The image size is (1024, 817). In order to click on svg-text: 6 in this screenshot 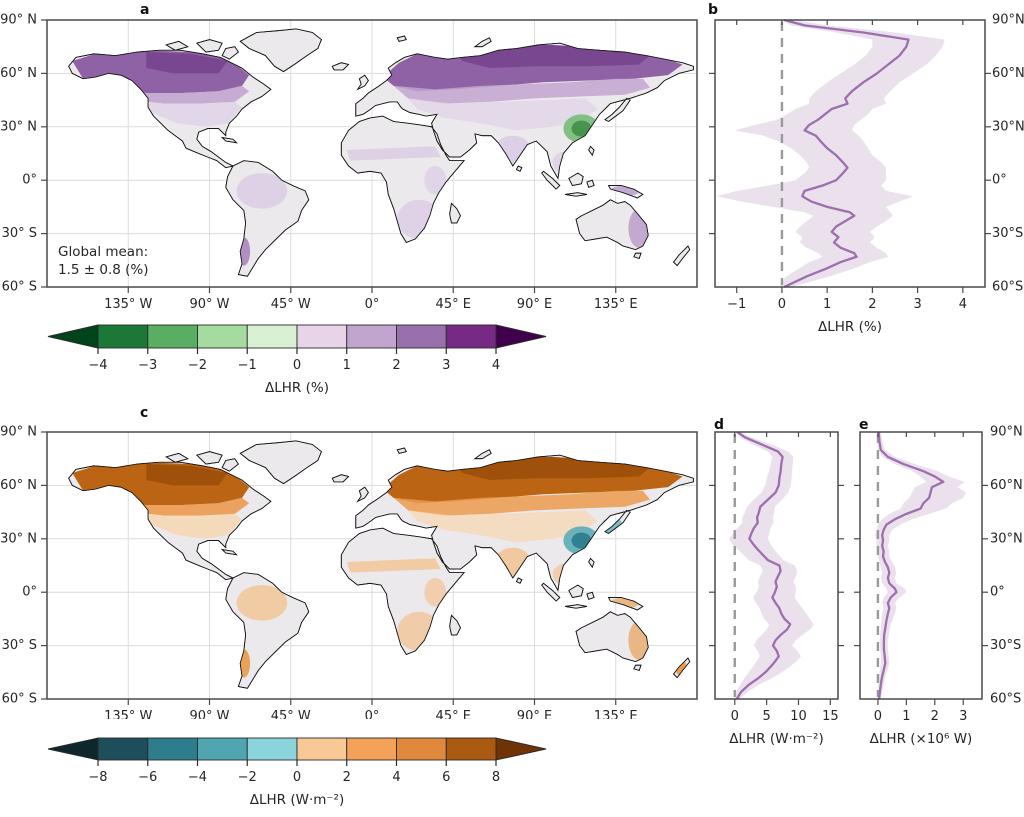, I will do `click(446, 777)`.